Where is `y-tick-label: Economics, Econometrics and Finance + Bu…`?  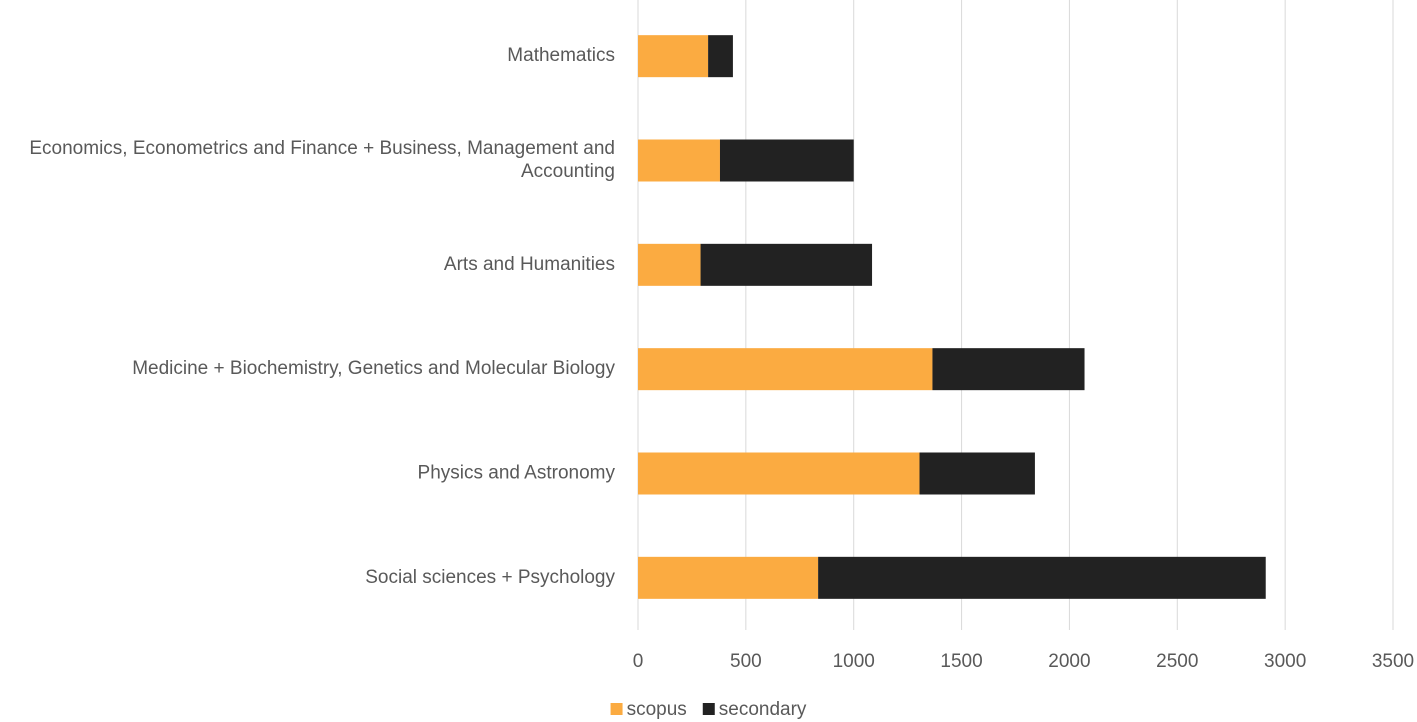
y-tick-label: Economics, Econometrics and Finance + Bu… is located at coordinates (322, 160).